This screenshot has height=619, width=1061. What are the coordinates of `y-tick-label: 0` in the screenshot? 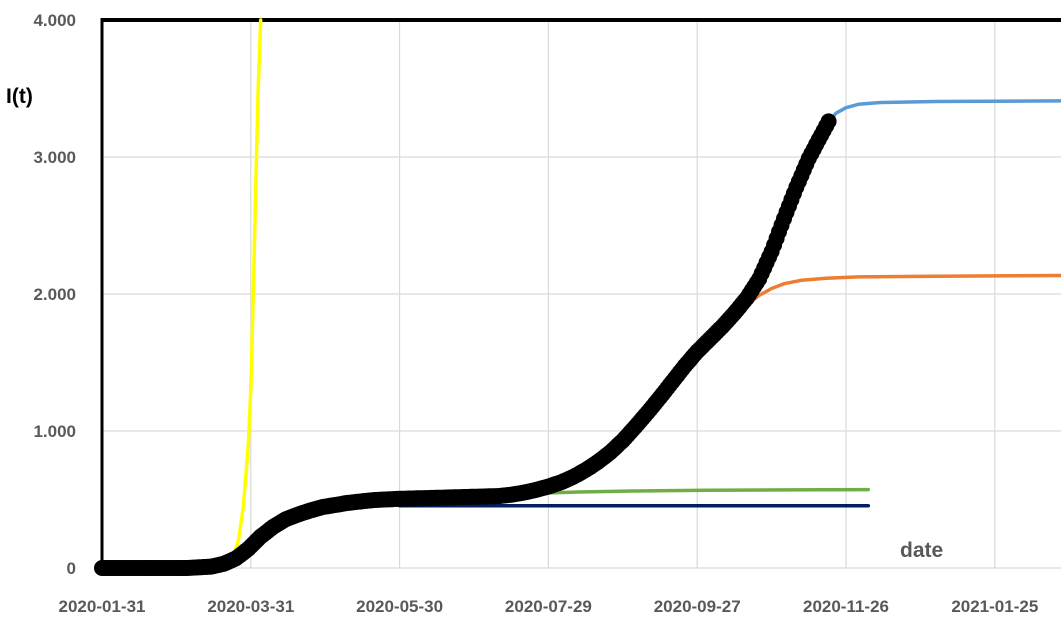 It's located at (71, 568).